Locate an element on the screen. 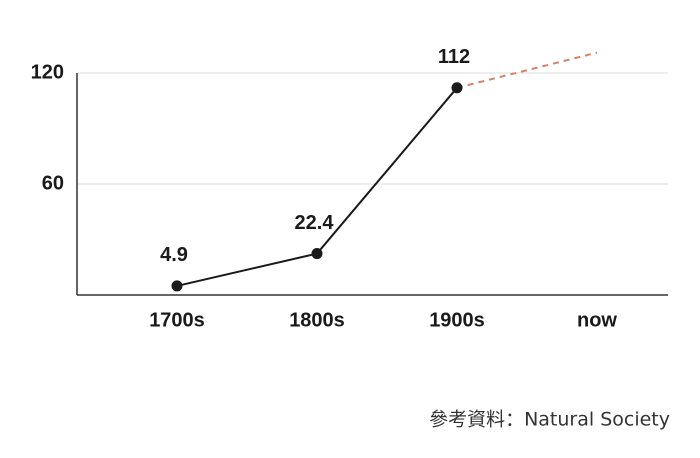  x-tick-label: now is located at coordinates (597, 320).